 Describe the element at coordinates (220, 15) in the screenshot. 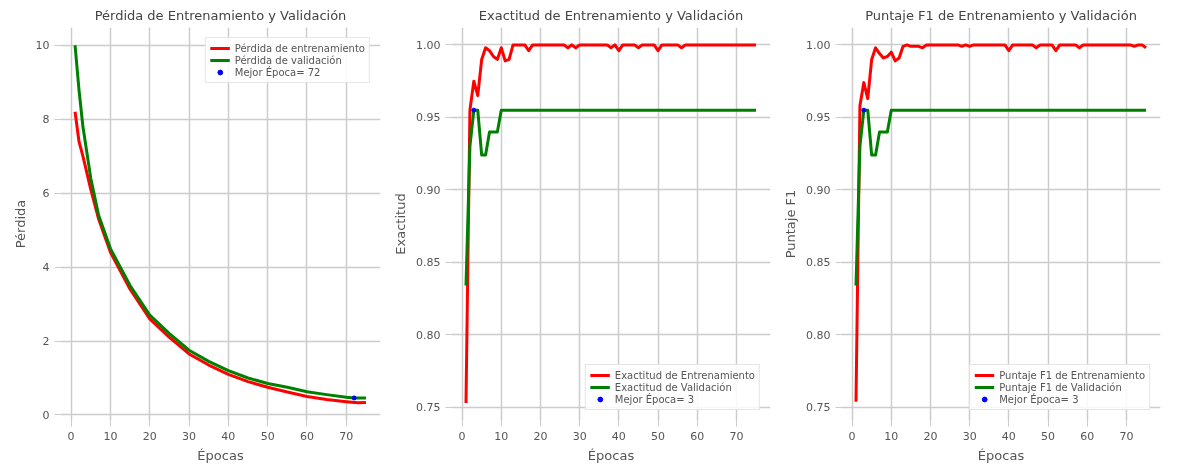

I see `chart-title: Pérdida de Entrenamiento y Validación` at that location.